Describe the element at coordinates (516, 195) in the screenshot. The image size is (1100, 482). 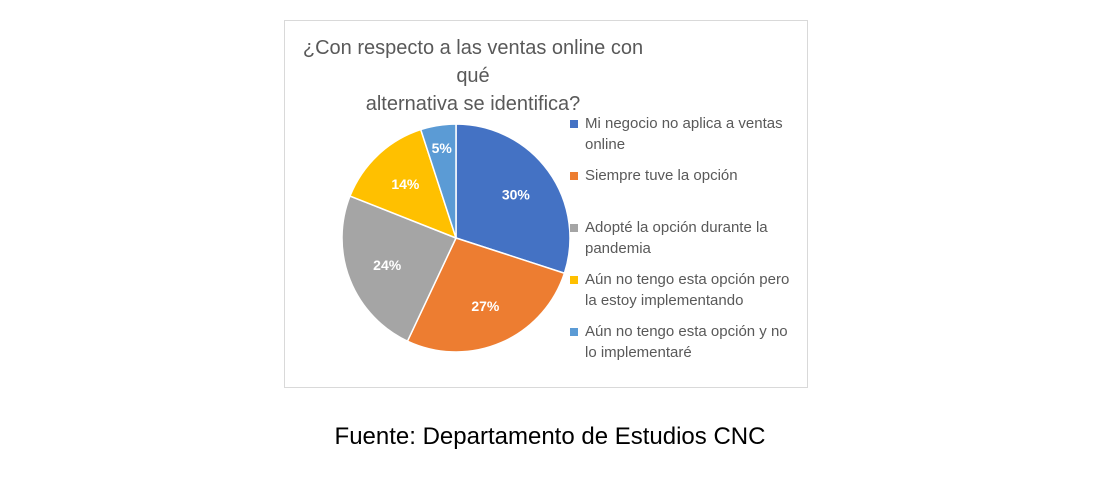
I see `pie-data-label-1: 30%` at that location.